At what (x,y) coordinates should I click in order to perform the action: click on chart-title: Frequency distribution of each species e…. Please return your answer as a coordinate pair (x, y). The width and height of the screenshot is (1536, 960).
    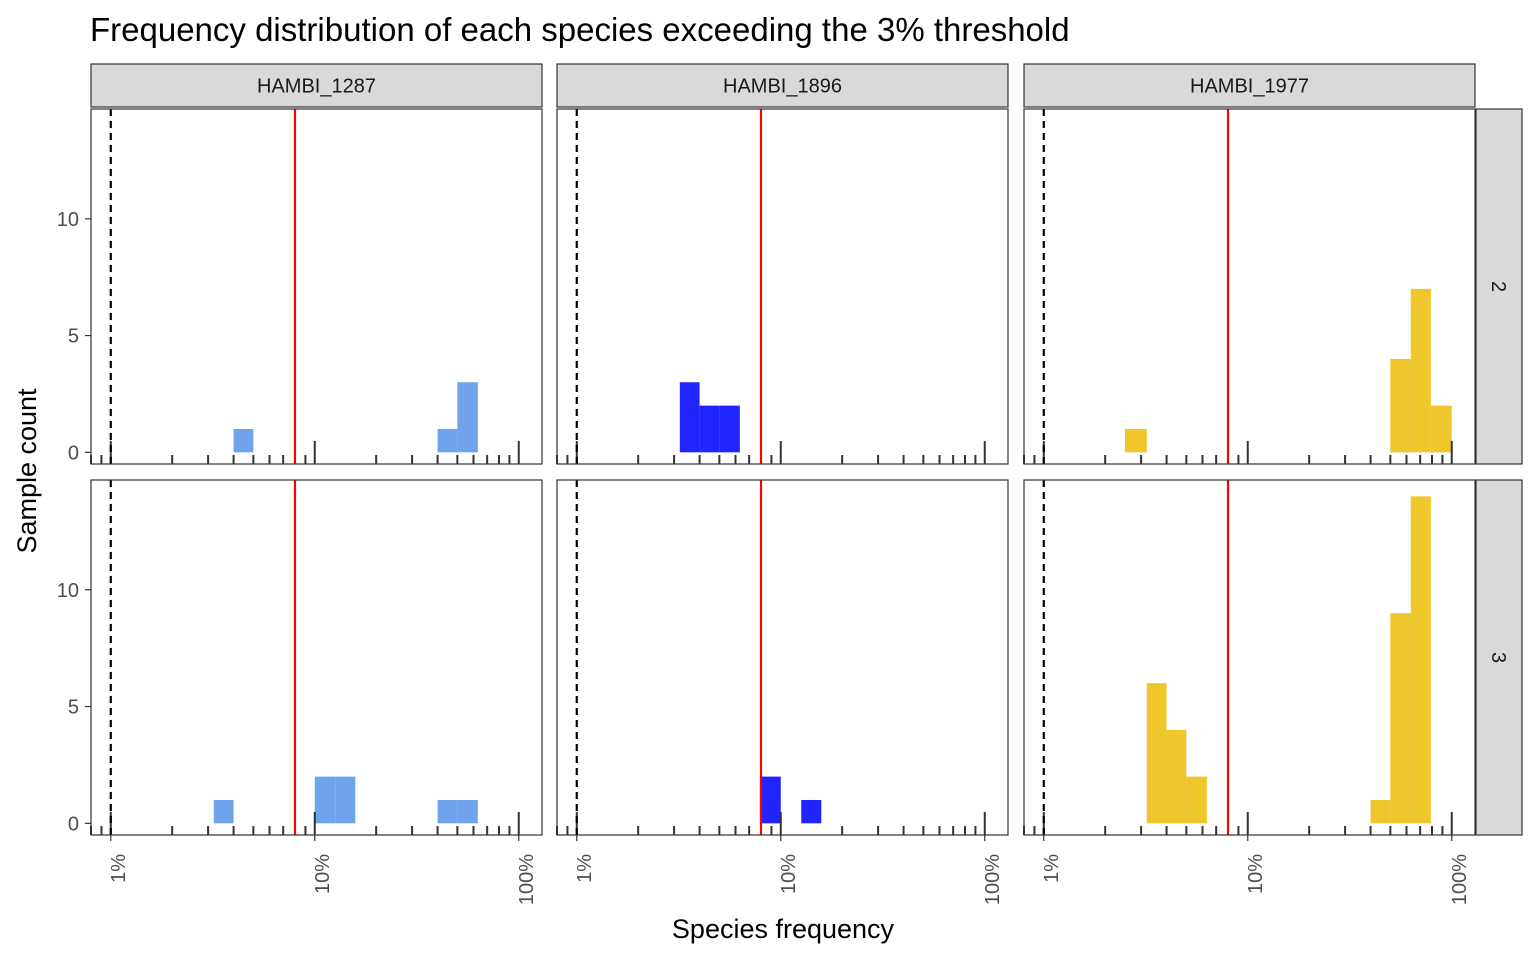
    Looking at the image, I should click on (580, 29).